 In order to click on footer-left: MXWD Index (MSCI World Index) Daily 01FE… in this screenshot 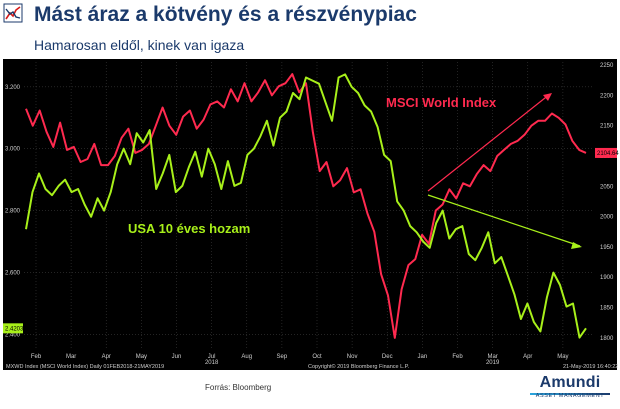, I will do `click(85, 367)`.